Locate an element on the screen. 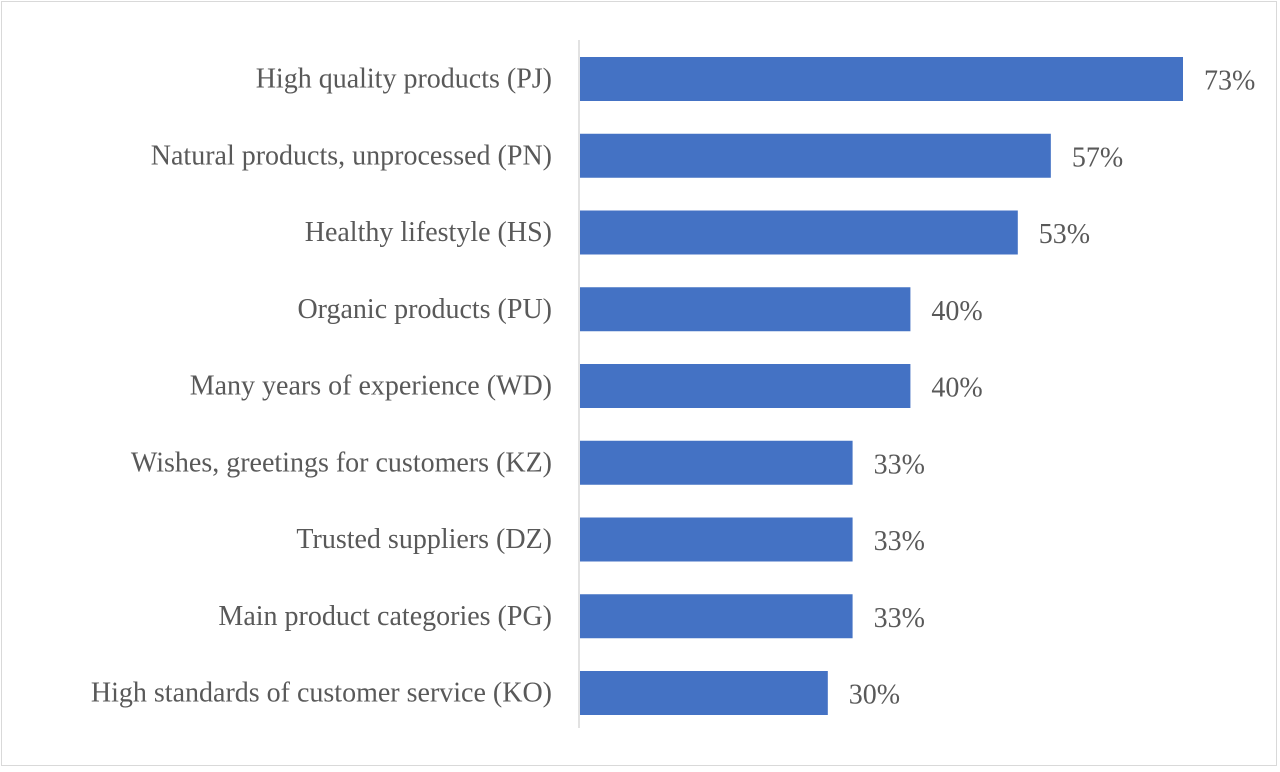 This screenshot has width=1280, height=772. value-label-2: 57% is located at coordinates (1097, 157).